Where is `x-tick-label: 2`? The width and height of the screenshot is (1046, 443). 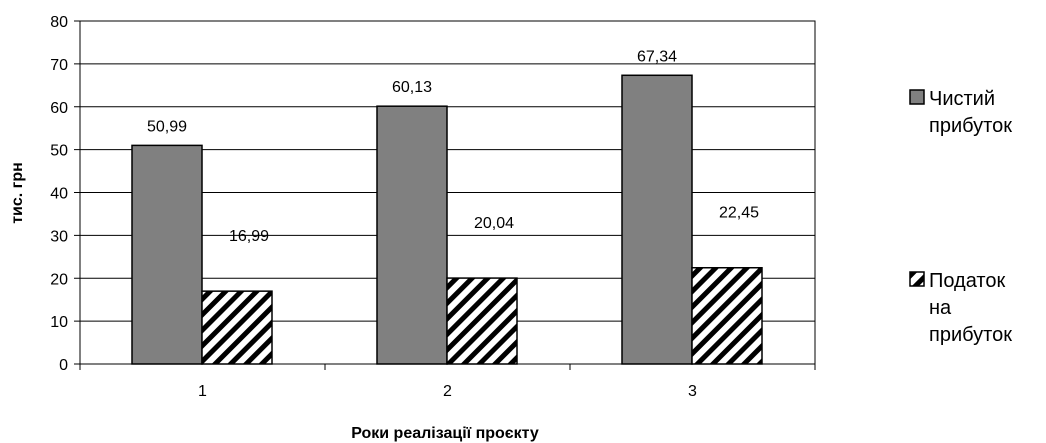
x-tick-label: 2 is located at coordinates (447, 391).